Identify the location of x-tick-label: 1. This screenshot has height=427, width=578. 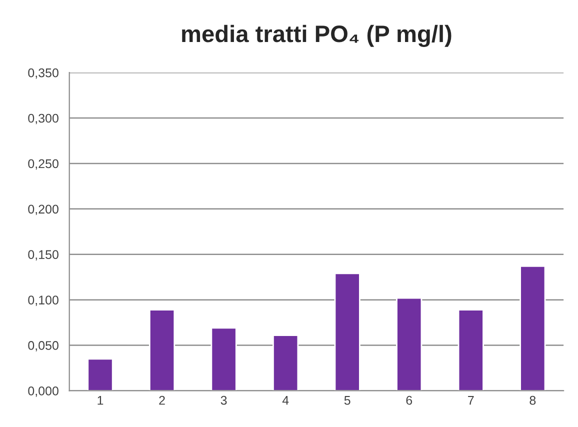
(101, 400).